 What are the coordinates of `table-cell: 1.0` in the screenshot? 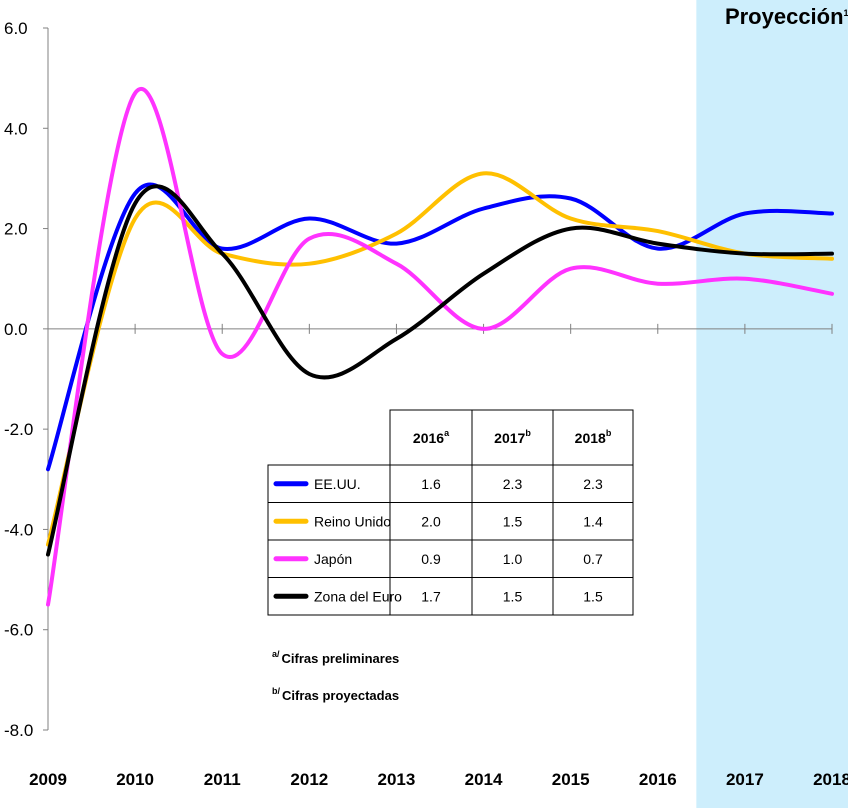 It's located at (513, 559).